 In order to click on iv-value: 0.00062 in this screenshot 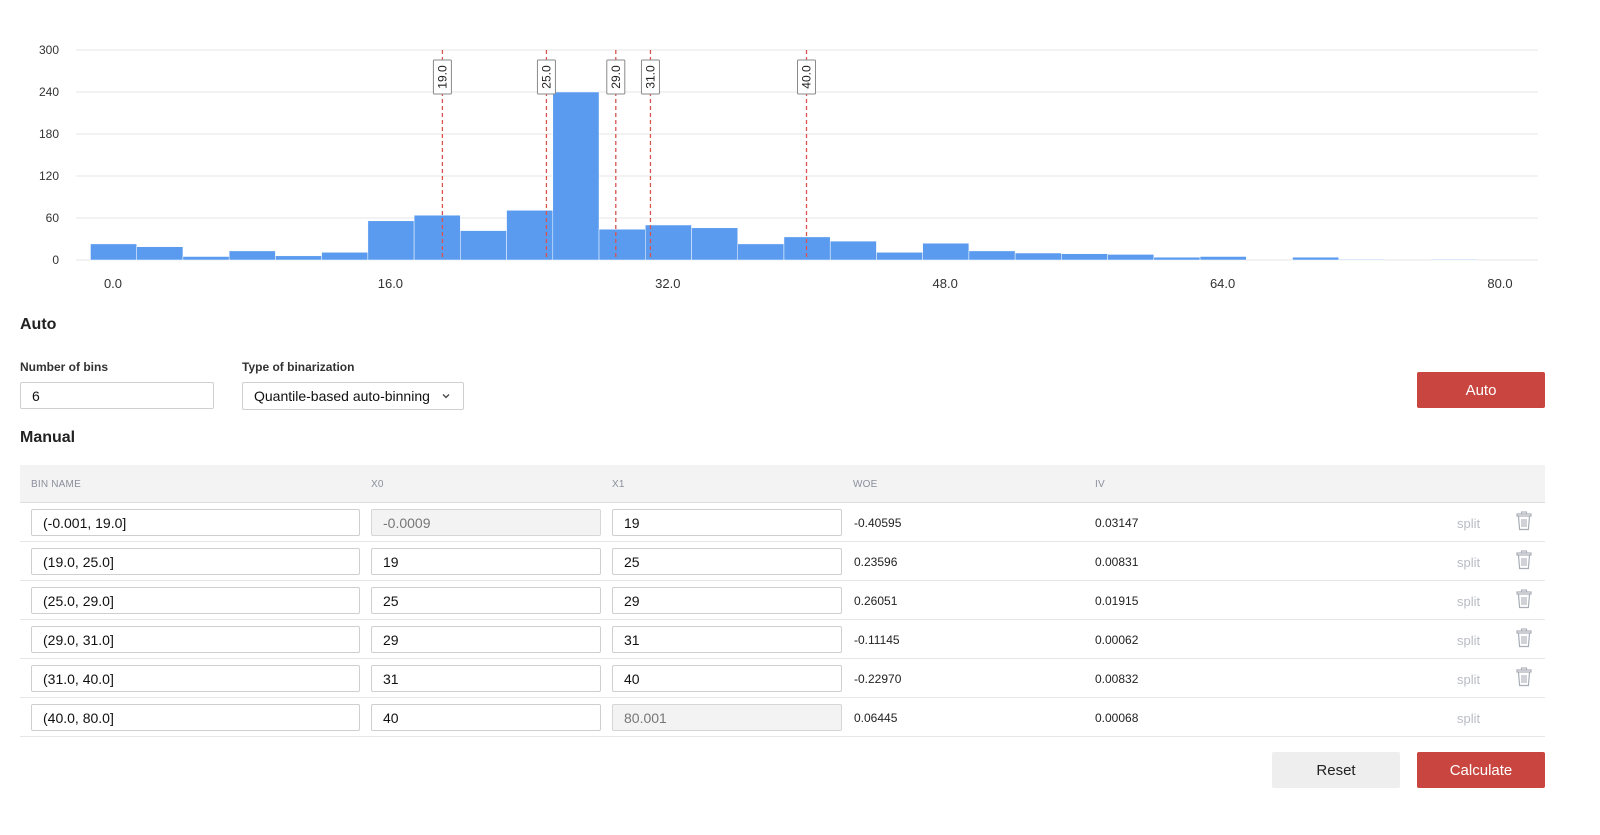, I will do `click(1117, 640)`.